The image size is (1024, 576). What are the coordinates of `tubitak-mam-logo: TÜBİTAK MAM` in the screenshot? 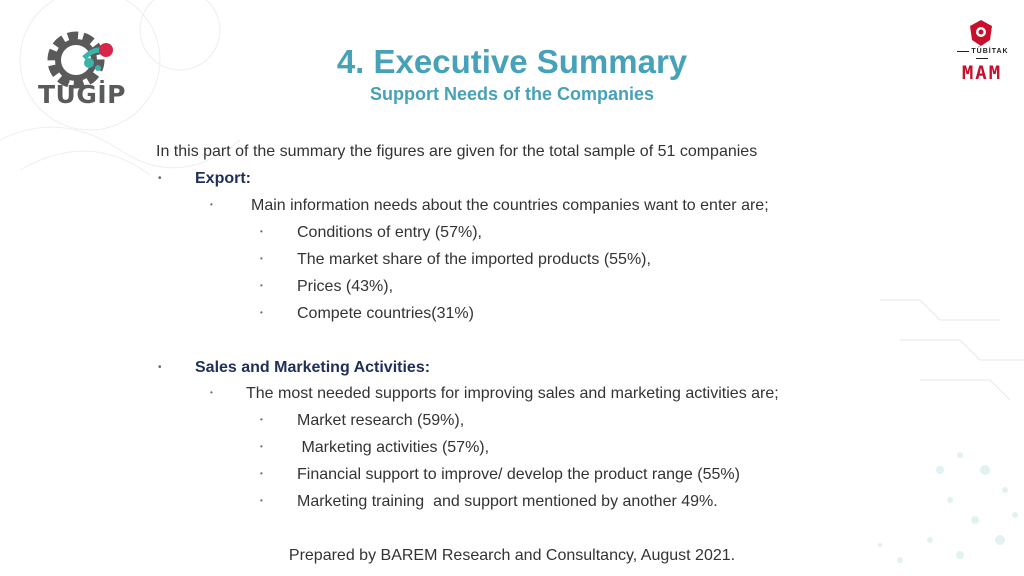 It's located at (982, 58).